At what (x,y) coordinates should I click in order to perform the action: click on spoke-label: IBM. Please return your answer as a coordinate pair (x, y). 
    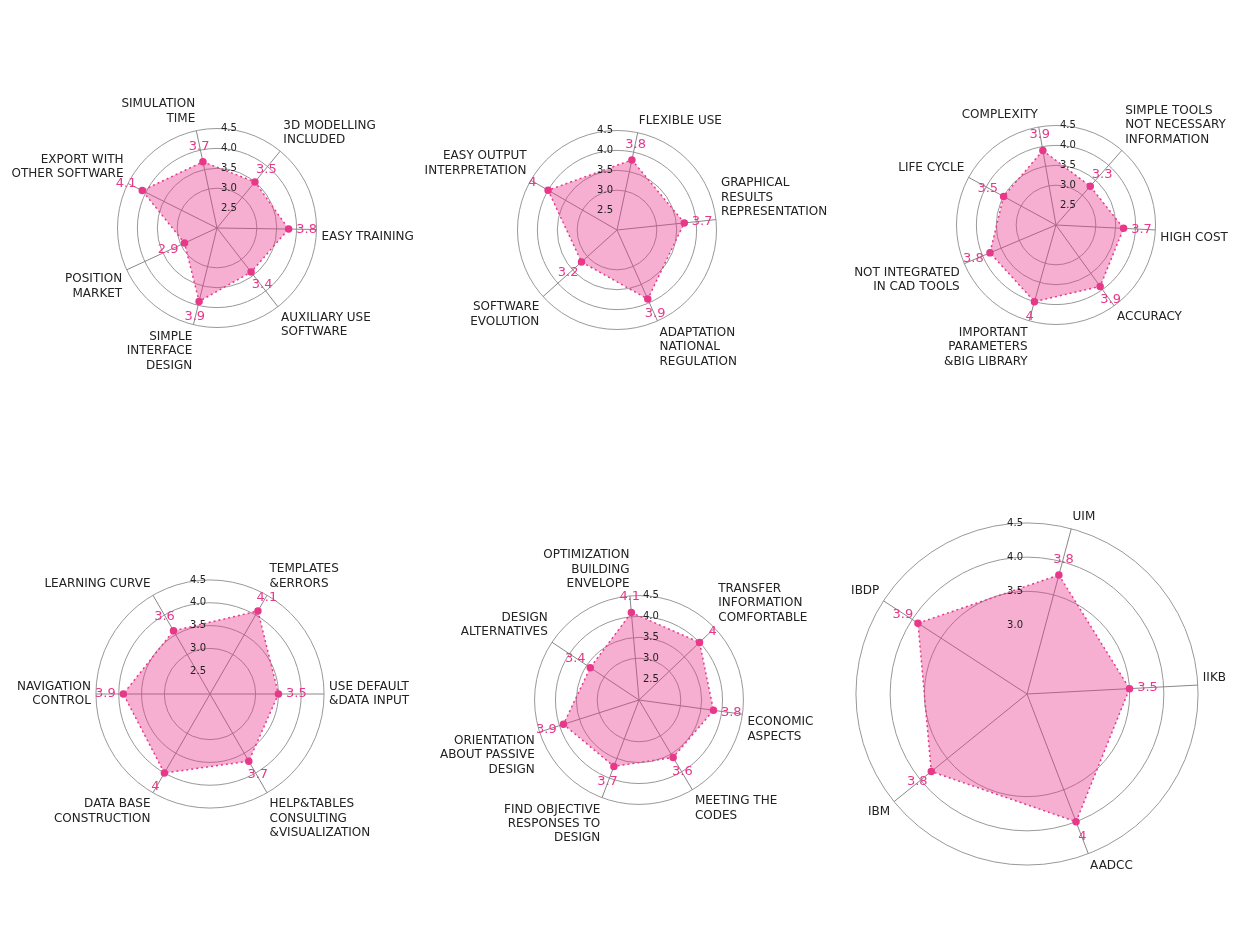
    Looking at the image, I should click on (879, 811).